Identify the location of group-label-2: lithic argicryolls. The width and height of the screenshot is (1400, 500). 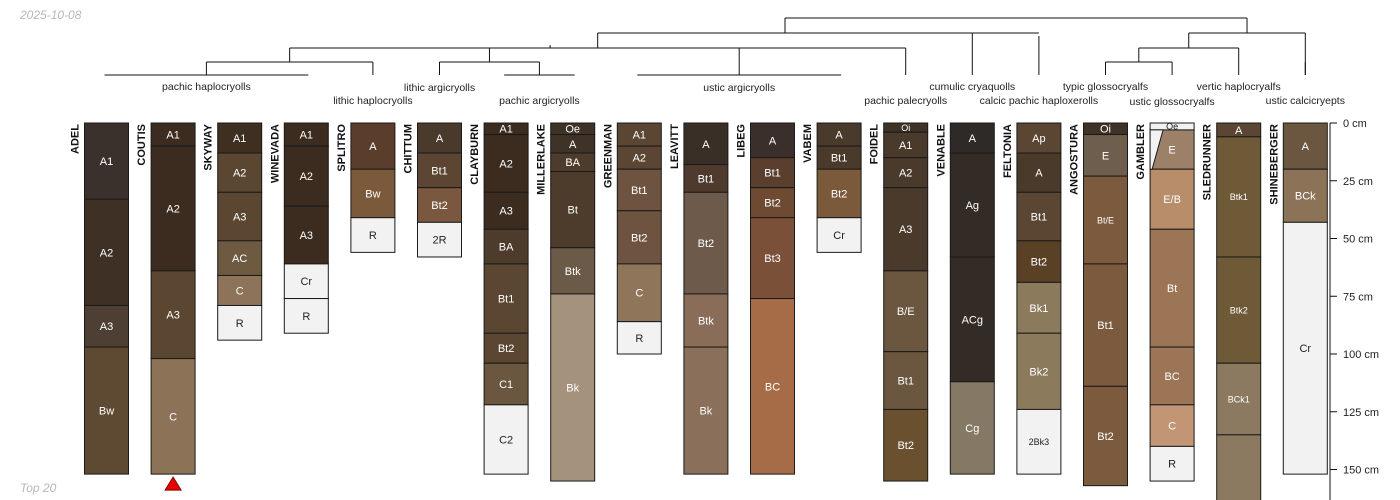
(439, 88).